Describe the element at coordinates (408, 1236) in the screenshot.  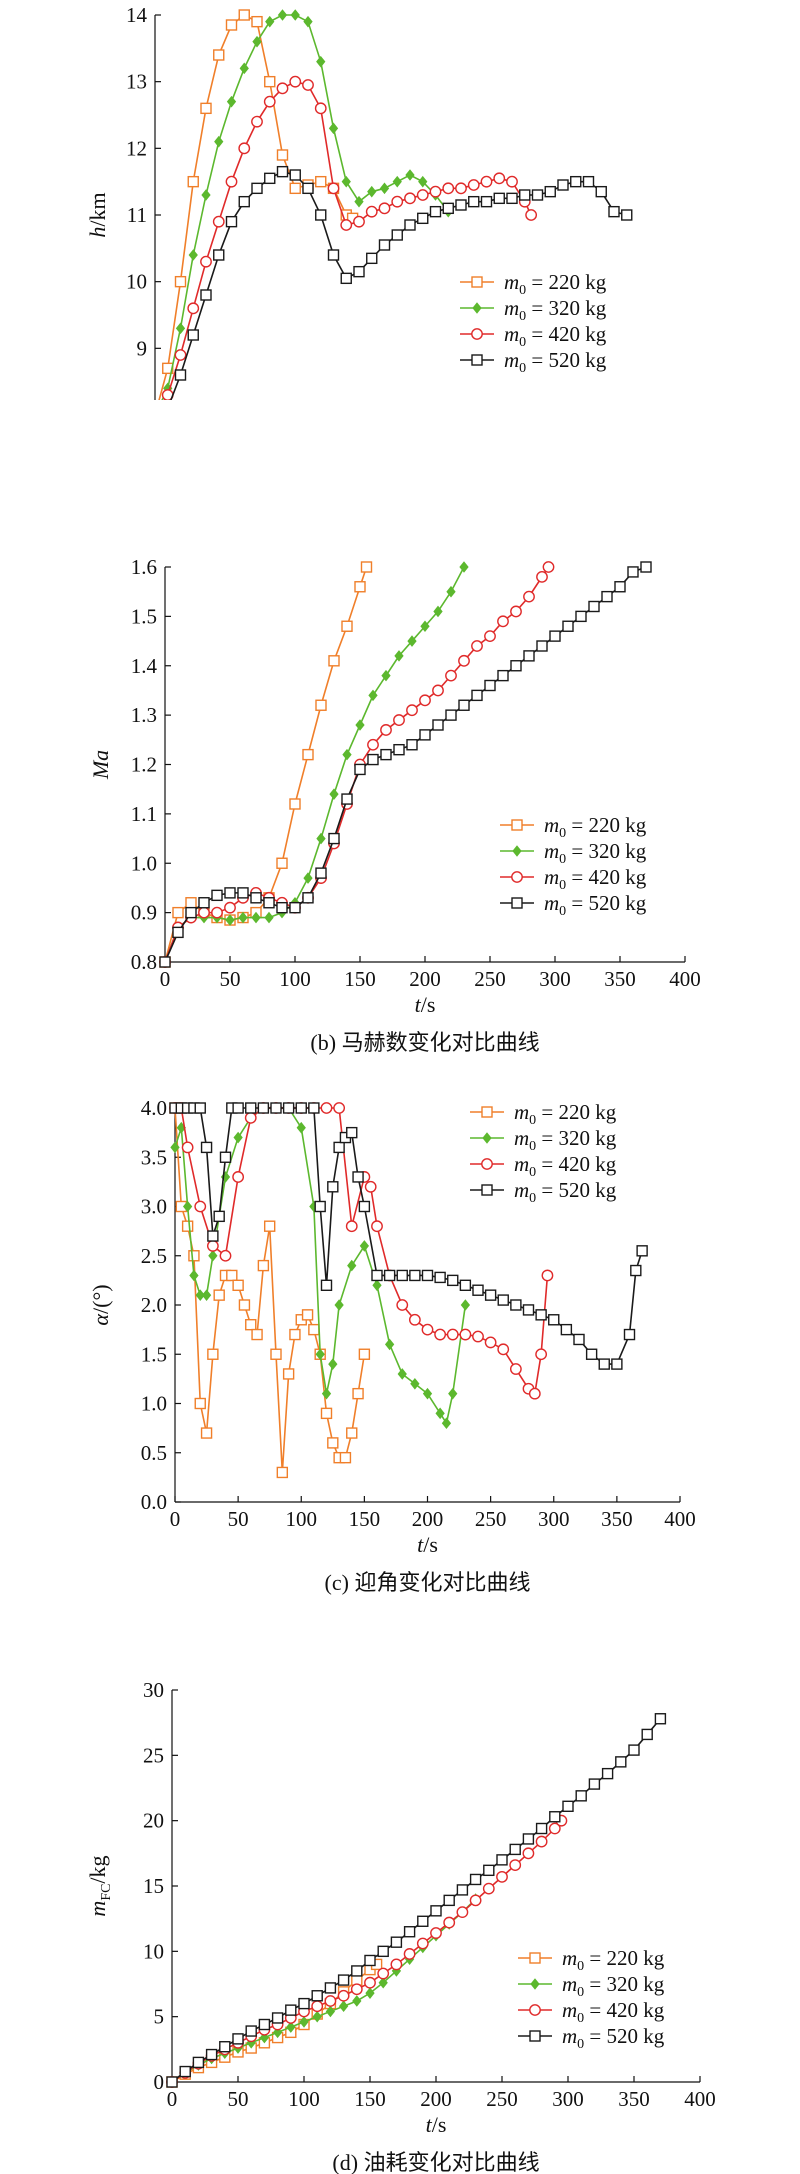
I see `series-0520kg` at that location.